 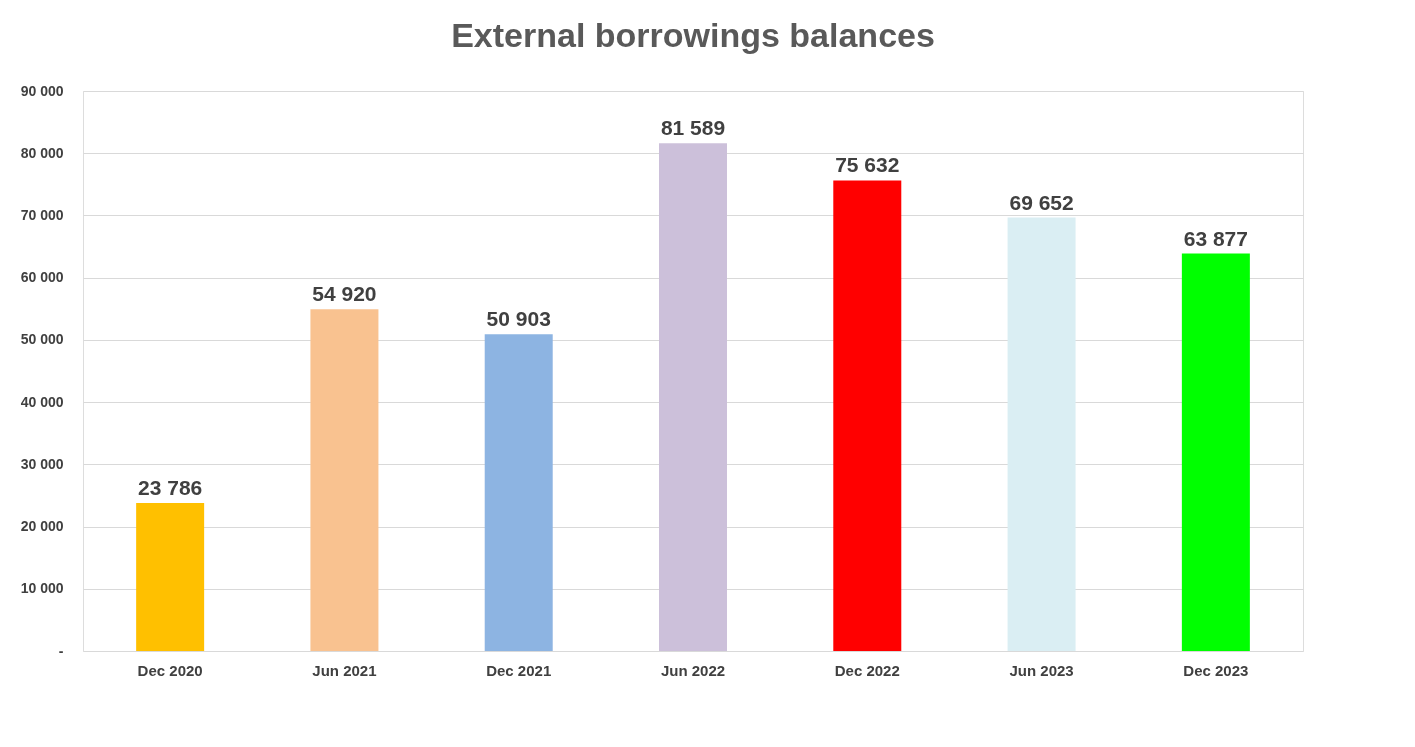 What do you see at coordinates (42, 152) in the screenshot?
I see `y-tick-label: 80 000` at bounding box center [42, 152].